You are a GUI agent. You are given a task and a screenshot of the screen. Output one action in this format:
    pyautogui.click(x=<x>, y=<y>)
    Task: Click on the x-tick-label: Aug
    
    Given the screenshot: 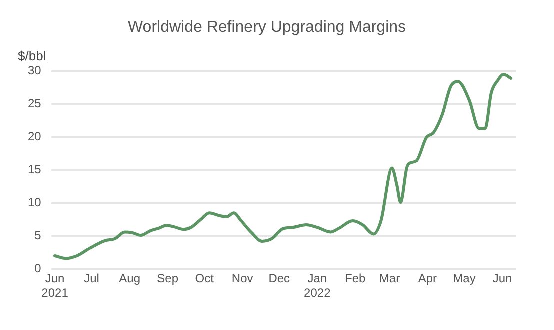 What is the action you would take?
    pyautogui.click(x=129, y=279)
    